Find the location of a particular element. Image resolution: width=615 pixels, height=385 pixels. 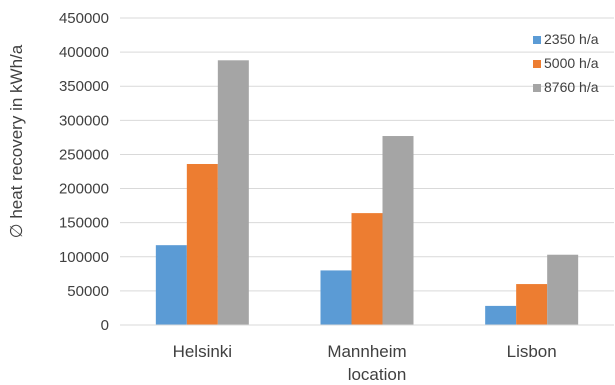

y-tick-label: 450000 is located at coordinates (84, 18).